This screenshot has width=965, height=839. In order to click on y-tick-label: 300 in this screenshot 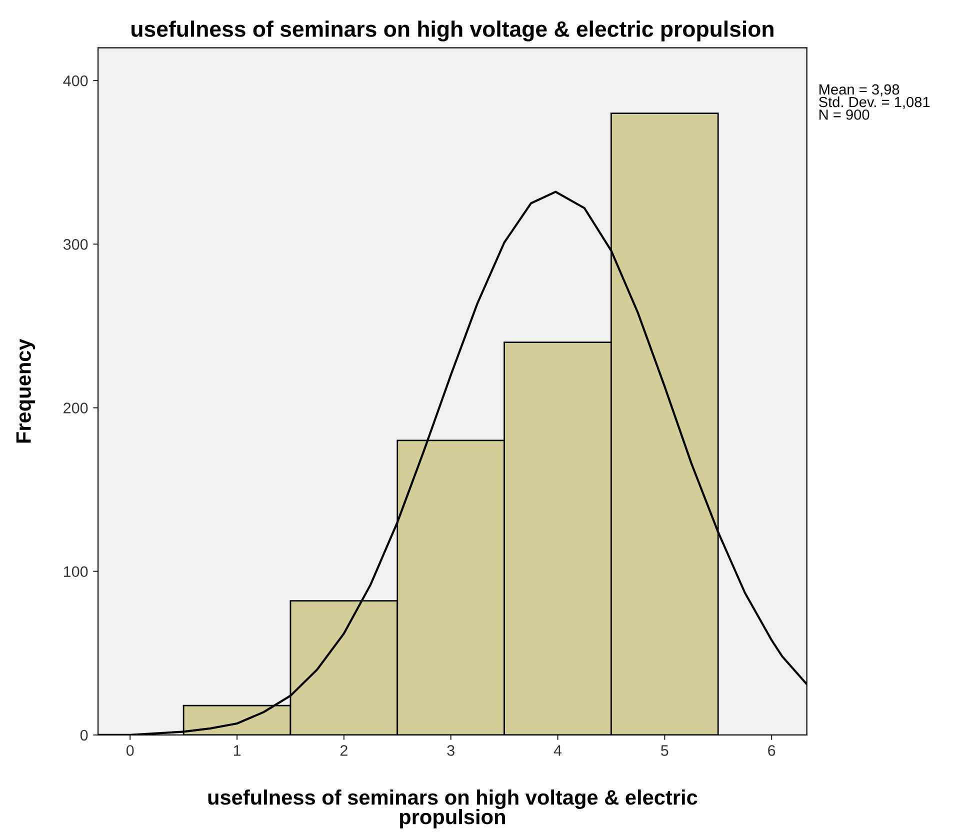, I will do `click(75, 244)`.